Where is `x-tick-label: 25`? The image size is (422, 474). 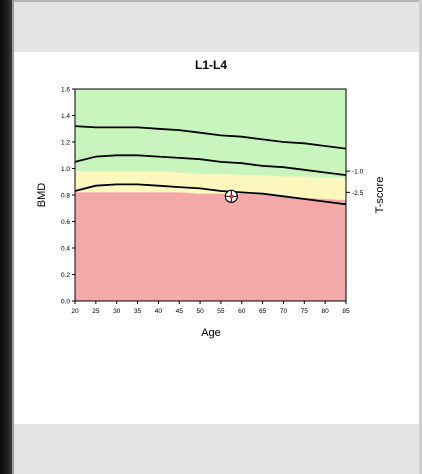
x-tick-label: 25 is located at coordinates (96, 311).